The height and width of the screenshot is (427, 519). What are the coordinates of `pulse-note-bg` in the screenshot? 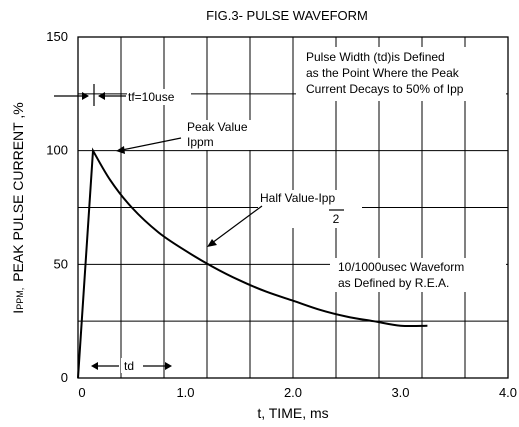 It's located at (401, 74).